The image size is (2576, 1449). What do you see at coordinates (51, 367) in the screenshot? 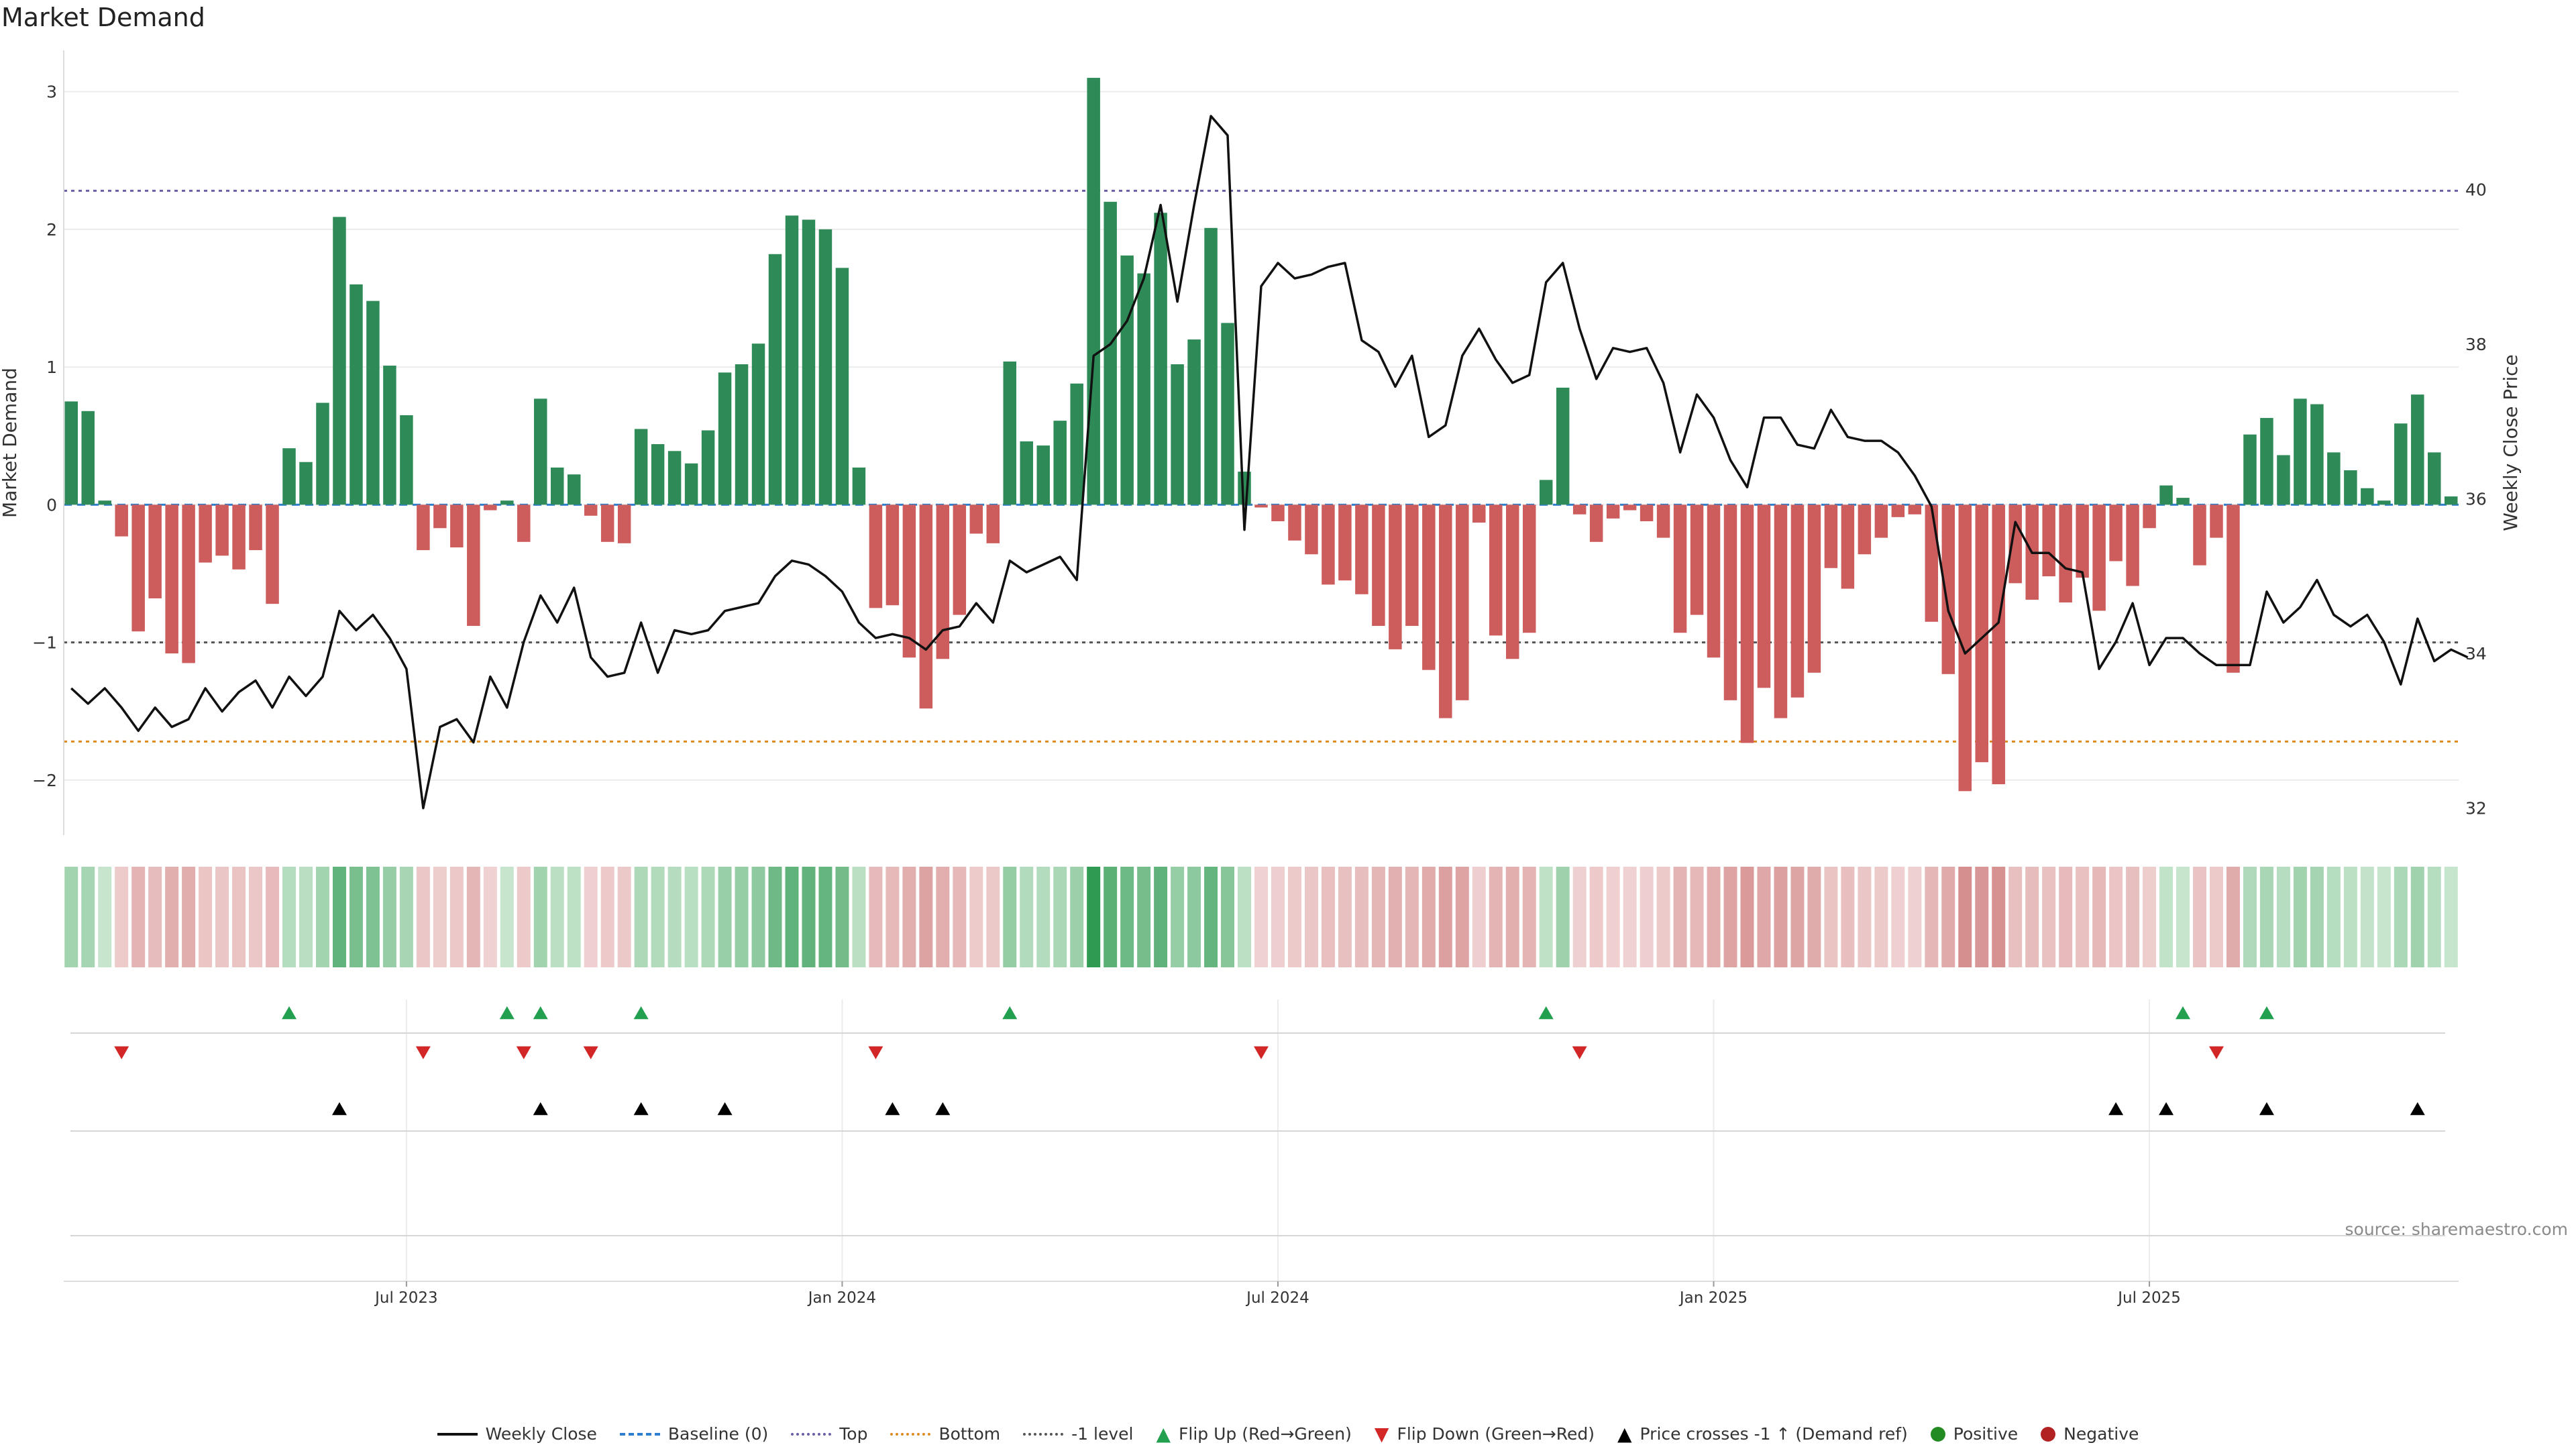
I see `y-tick-label: 1` at bounding box center [51, 367].